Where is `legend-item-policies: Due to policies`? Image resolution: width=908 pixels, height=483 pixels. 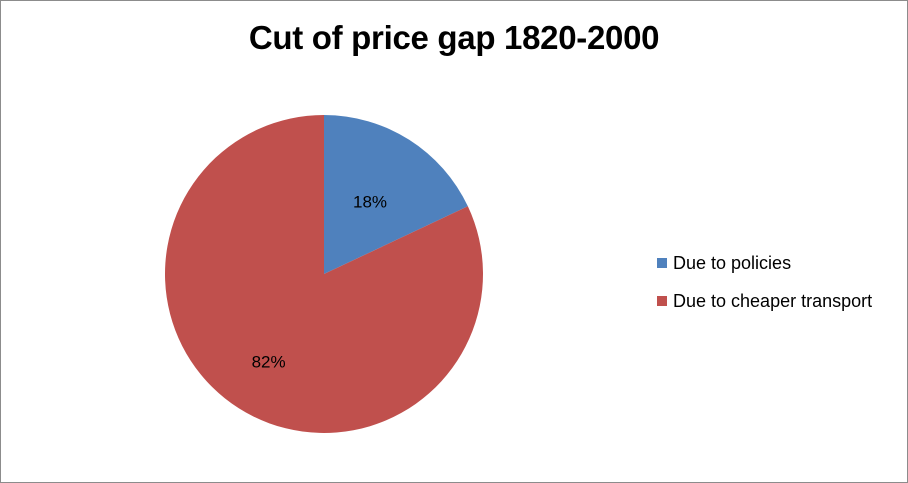 legend-item-policies: Due to policies is located at coordinates (764, 263).